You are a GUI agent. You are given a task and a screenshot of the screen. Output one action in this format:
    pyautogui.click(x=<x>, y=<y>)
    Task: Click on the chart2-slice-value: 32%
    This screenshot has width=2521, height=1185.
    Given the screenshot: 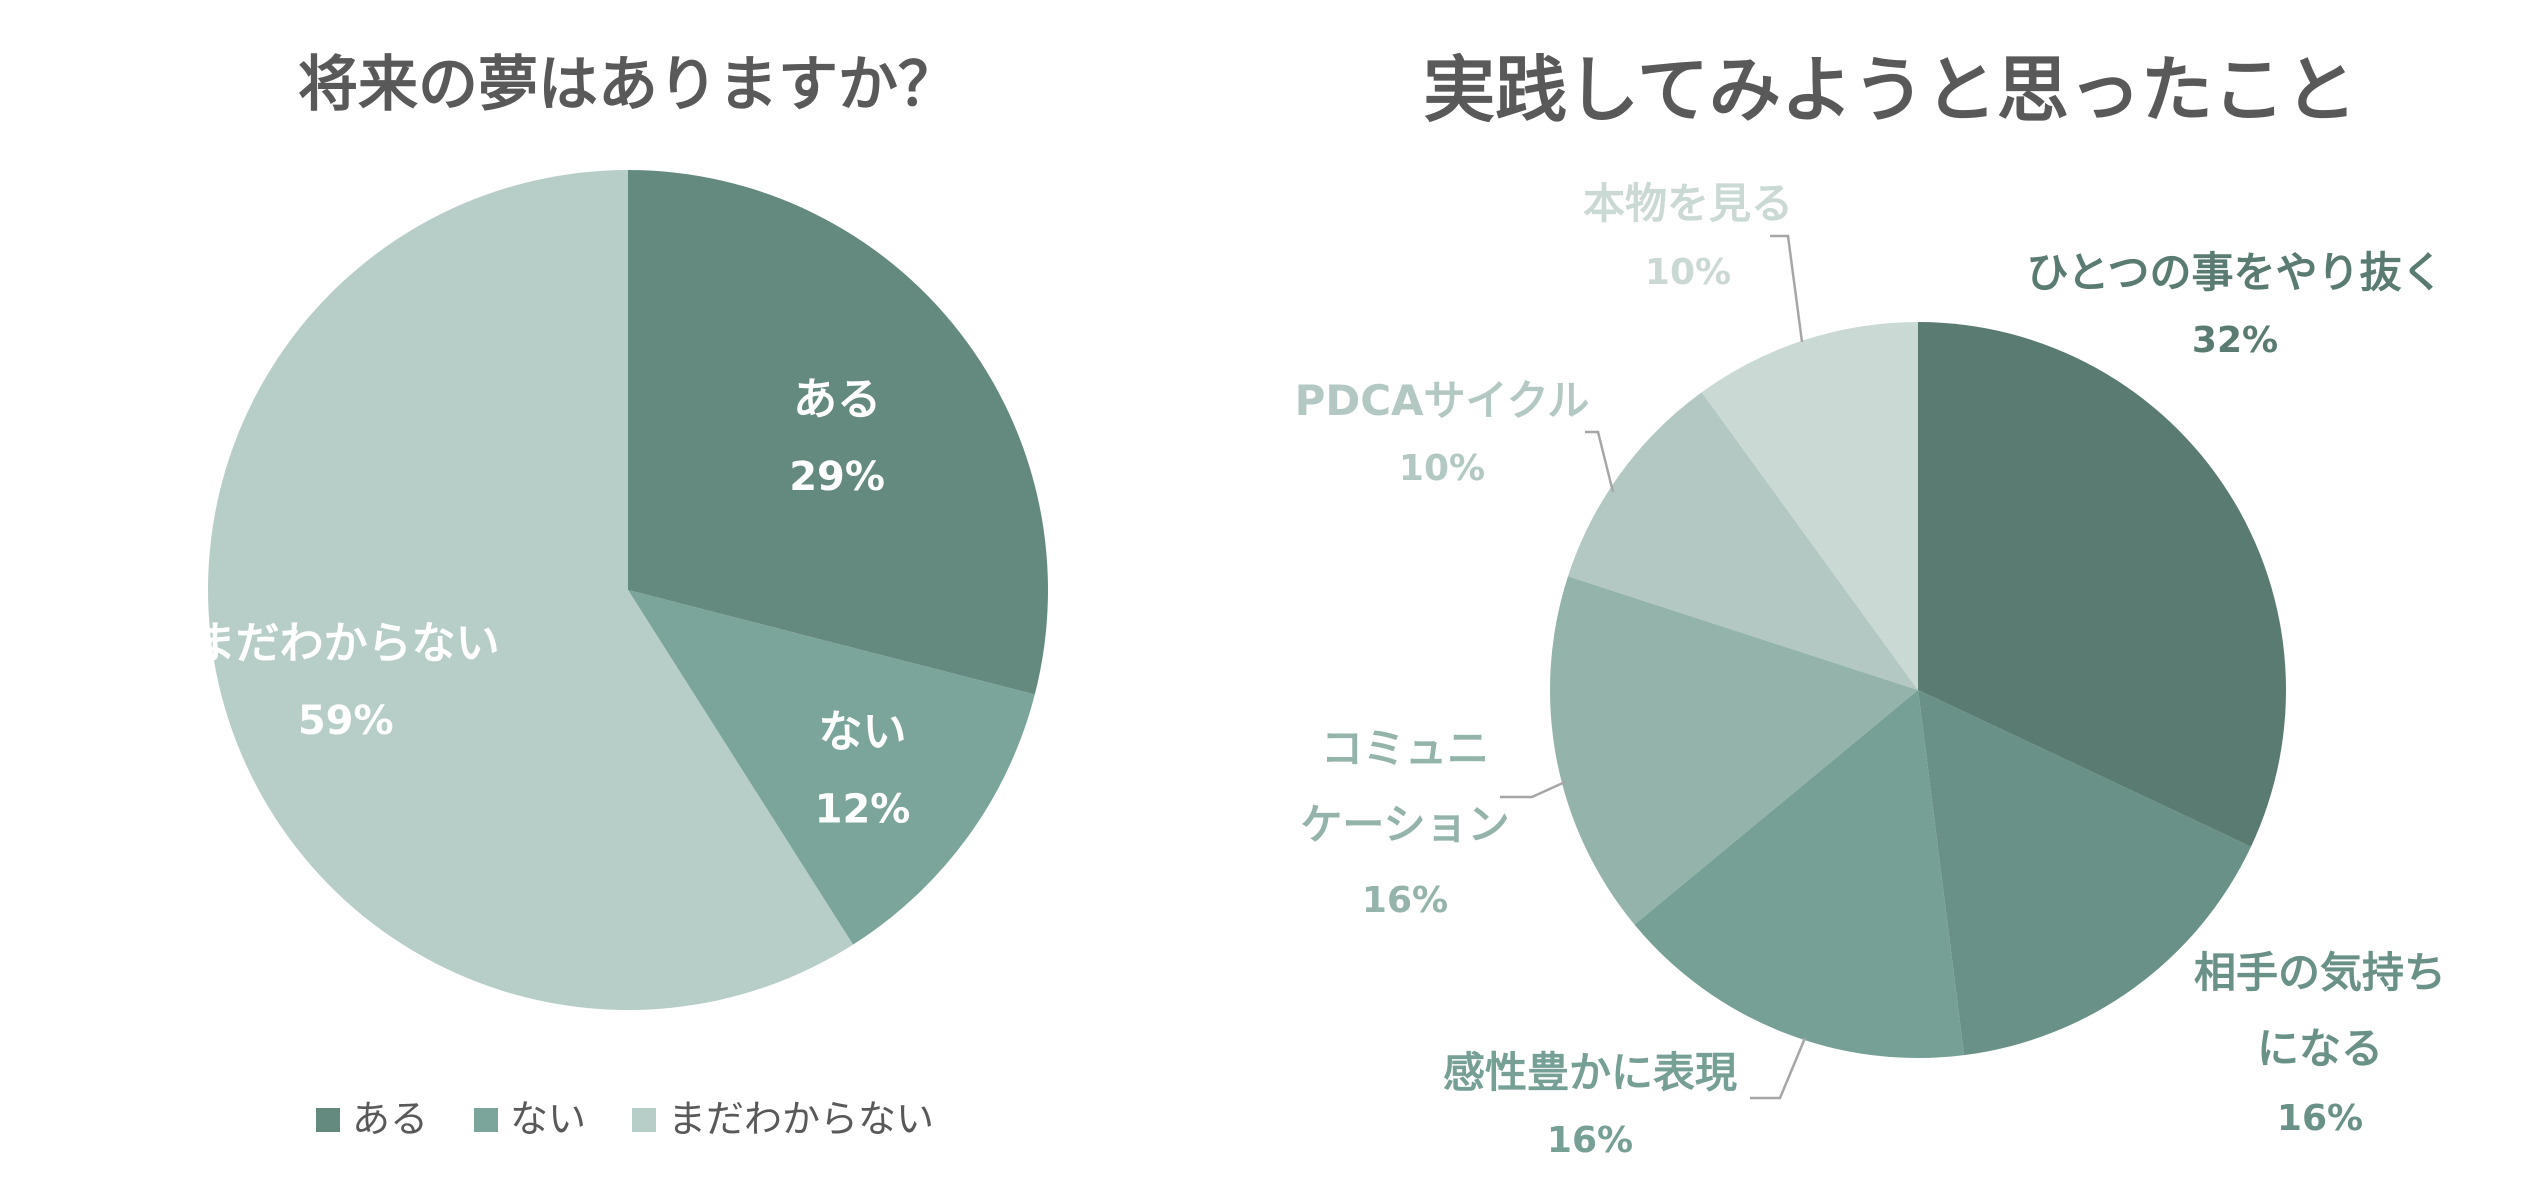 What is the action you would take?
    pyautogui.click(x=2235, y=340)
    